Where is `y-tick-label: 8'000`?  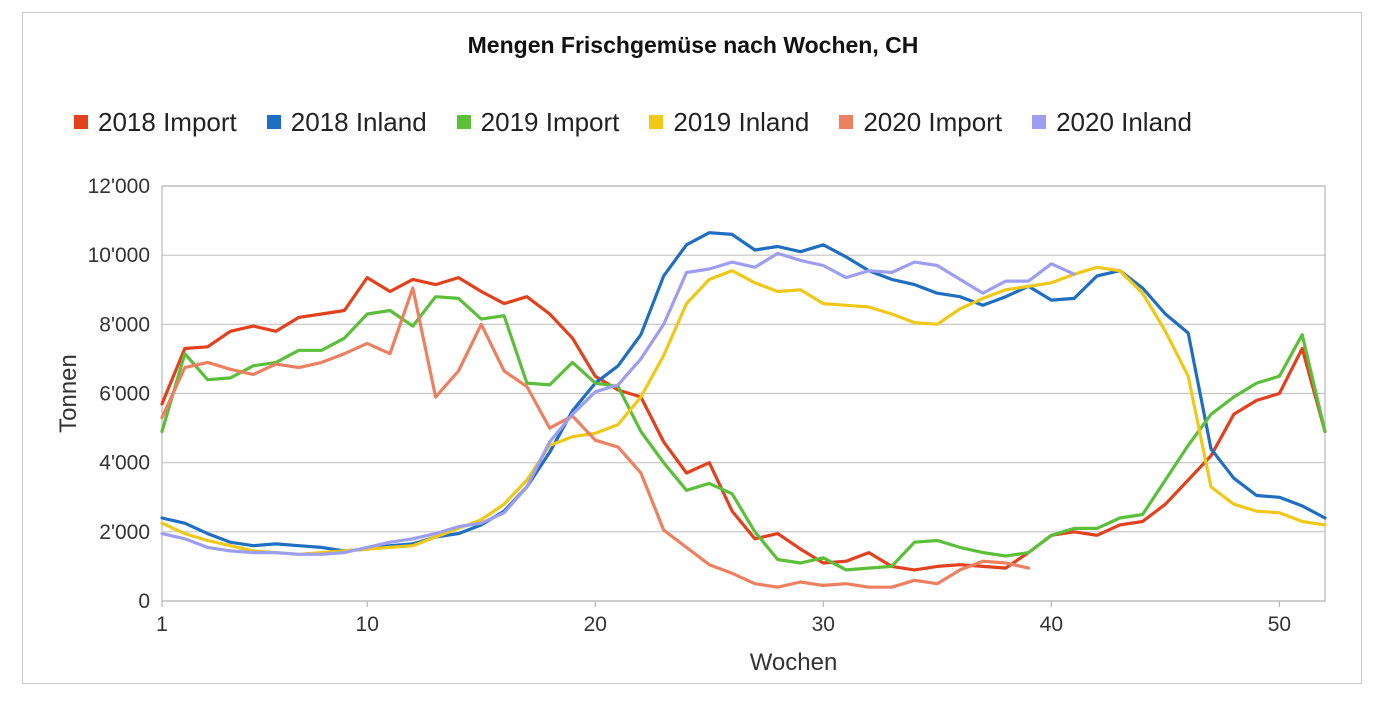 y-tick-label: 8'000 is located at coordinates (124, 324).